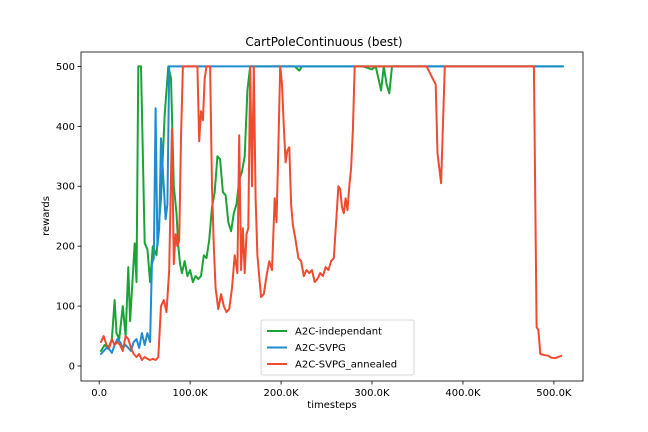 Image resolution: width=648 pixels, height=432 pixels. I want to click on legend: A2C-independant A2C-SVPG A2C-SVPG_annealed, so click(337, 347).